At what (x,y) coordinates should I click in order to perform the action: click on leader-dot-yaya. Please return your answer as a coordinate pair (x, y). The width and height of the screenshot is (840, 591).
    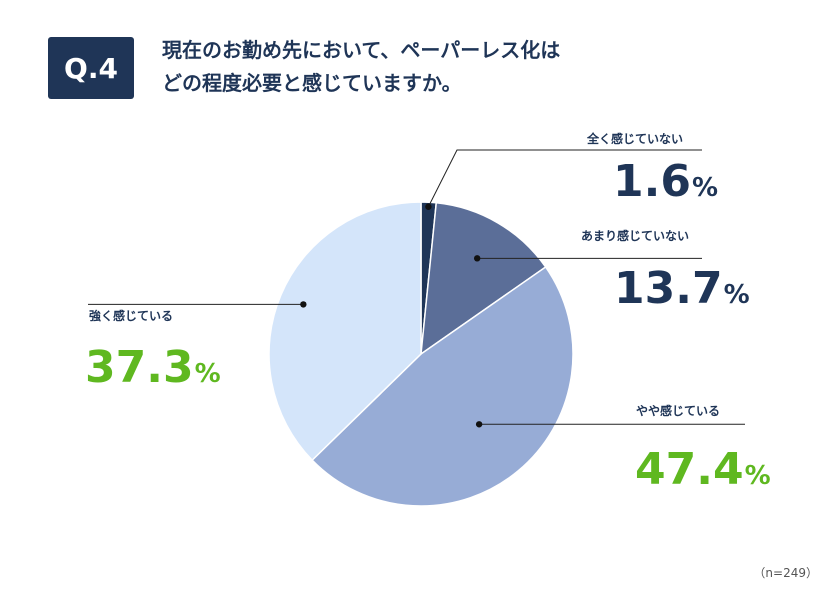
    Looking at the image, I should click on (479, 424).